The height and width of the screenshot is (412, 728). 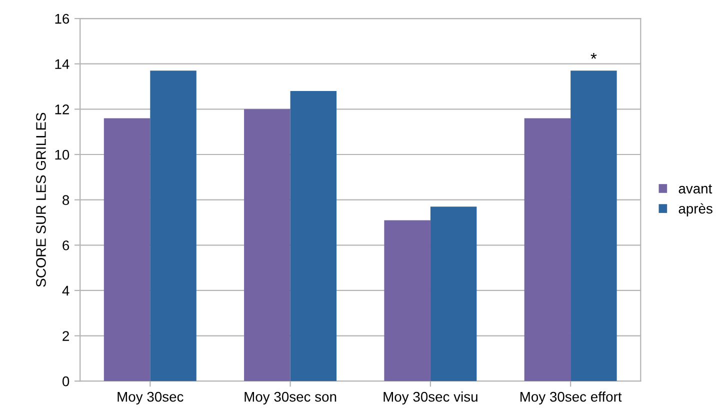 I want to click on y-tick-label: 10, so click(x=62, y=155).